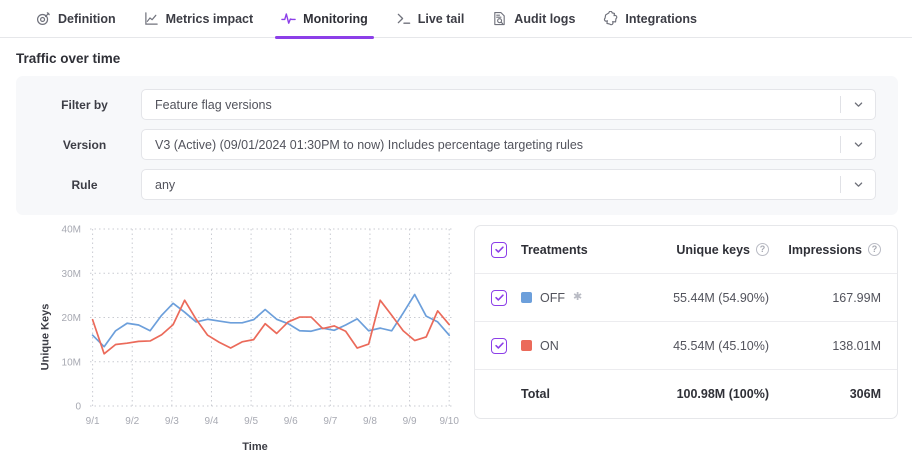 The height and width of the screenshot is (470, 912). Describe the element at coordinates (132, 421) in the screenshot. I see `x-tick-label: 9/2` at that location.